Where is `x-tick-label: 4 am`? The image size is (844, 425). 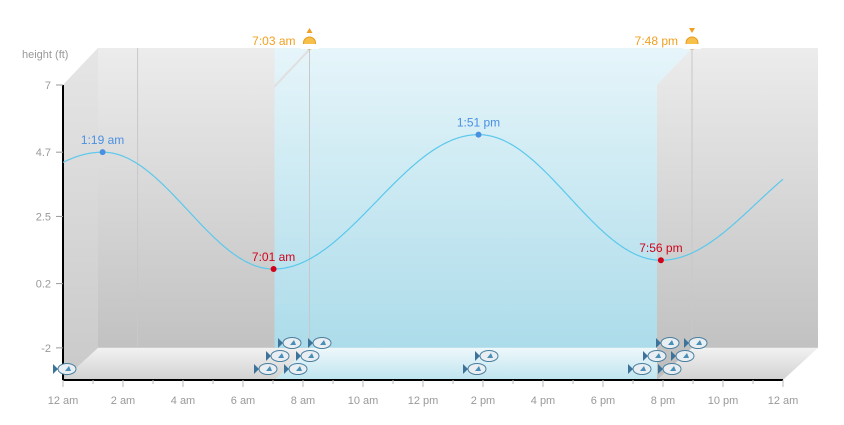 x-tick-label: 4 am is located at coordinates (183, 401).